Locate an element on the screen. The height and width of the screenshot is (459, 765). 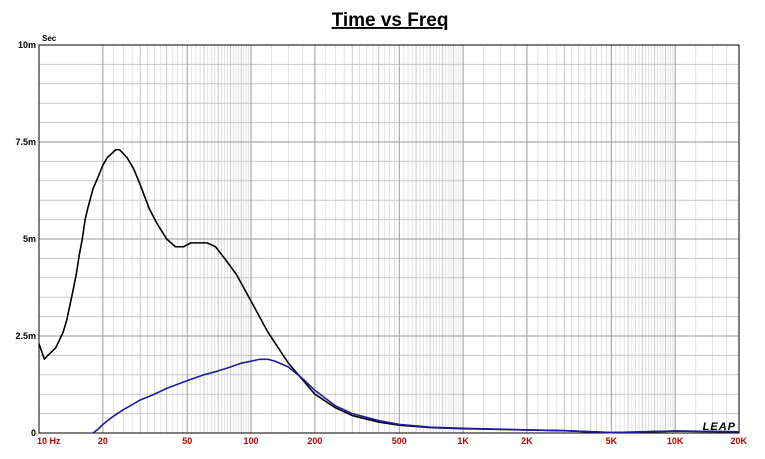
x-tick-label: 20K is located at coordinates (738, 441).